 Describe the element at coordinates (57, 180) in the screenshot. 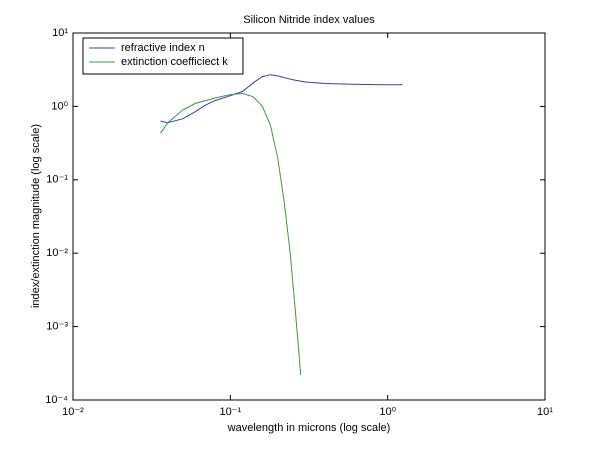

I see `y-tick-label: 10⁻¹` at that location.